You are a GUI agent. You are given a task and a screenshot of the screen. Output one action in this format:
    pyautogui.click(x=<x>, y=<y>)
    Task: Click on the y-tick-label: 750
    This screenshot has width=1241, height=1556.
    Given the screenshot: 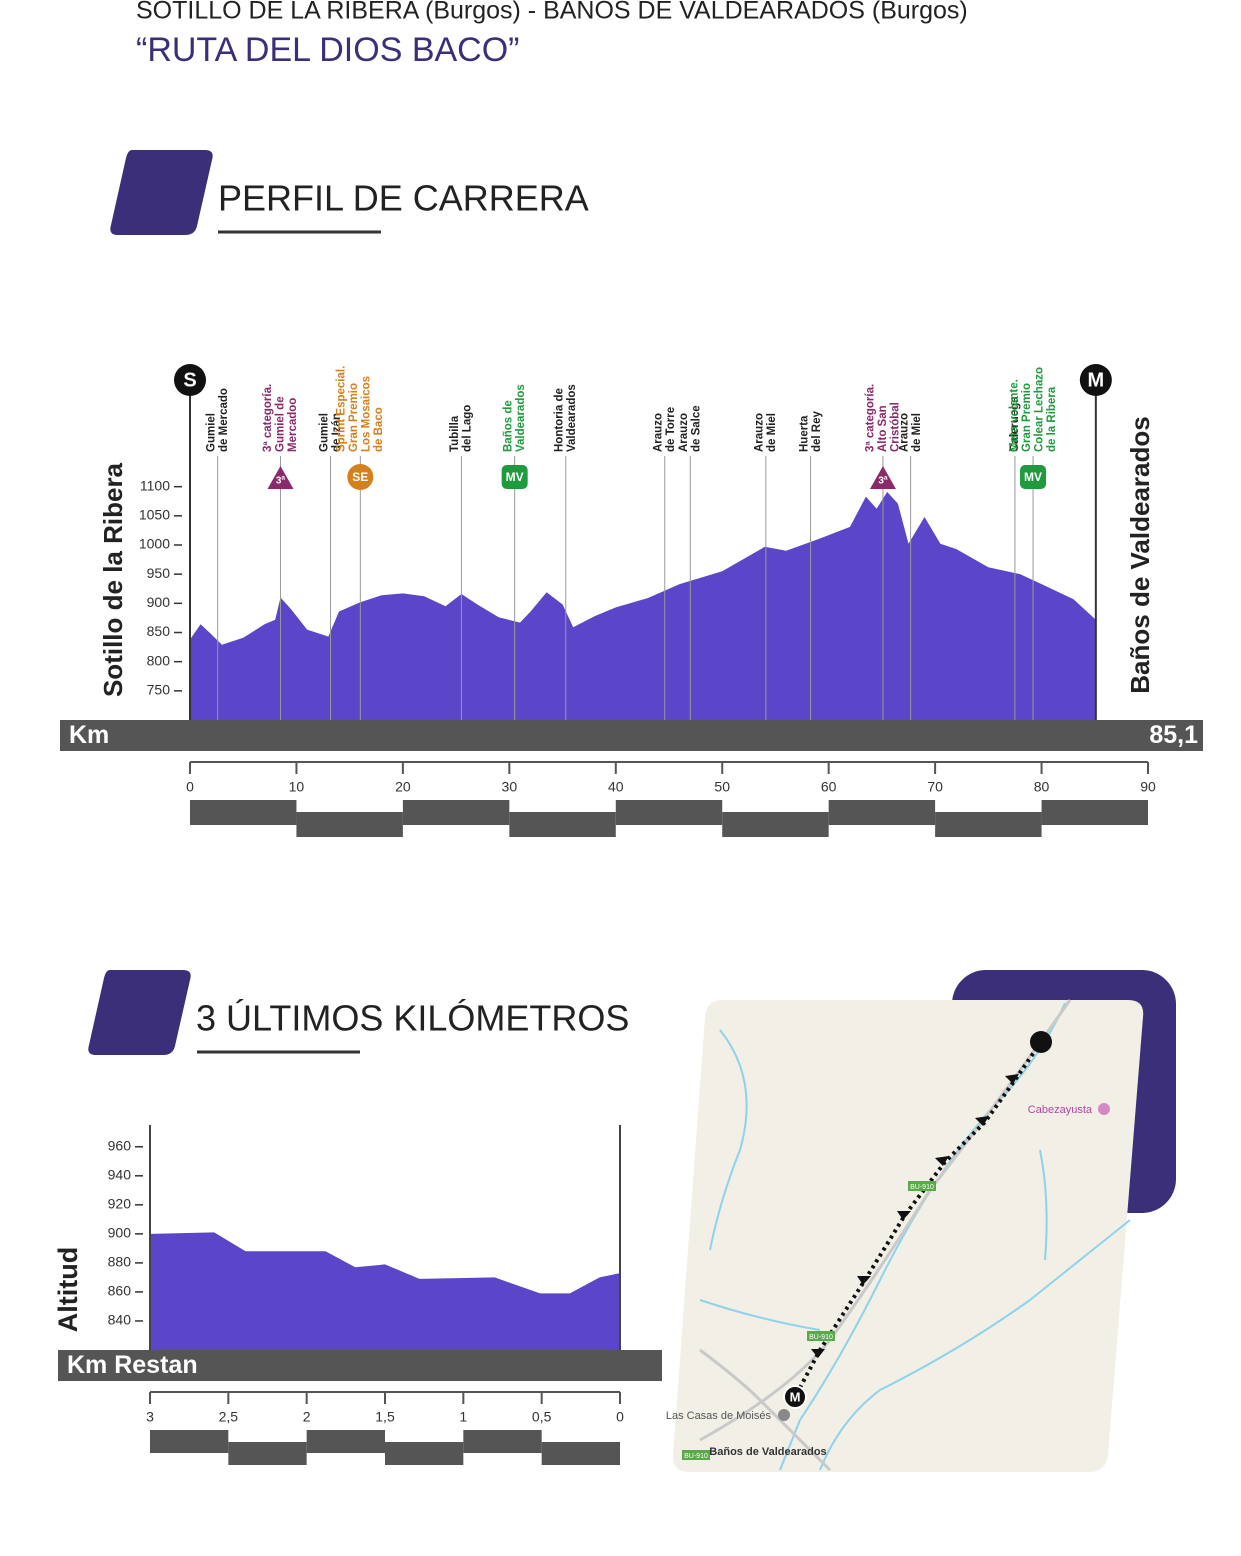 What is the action you would take?
    pyautogui.click(x=159, y=690)
    